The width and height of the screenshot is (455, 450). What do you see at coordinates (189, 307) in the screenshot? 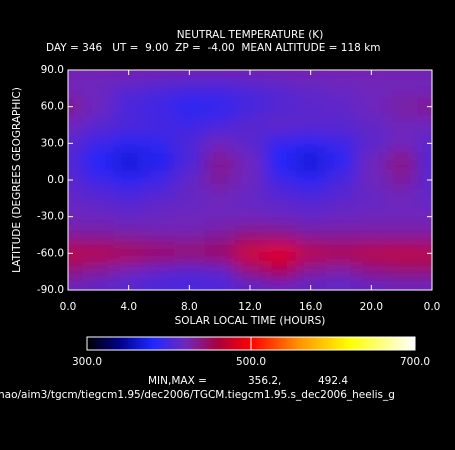
I see `x-tick-label: 8.0` at bounding box center [189, 307].